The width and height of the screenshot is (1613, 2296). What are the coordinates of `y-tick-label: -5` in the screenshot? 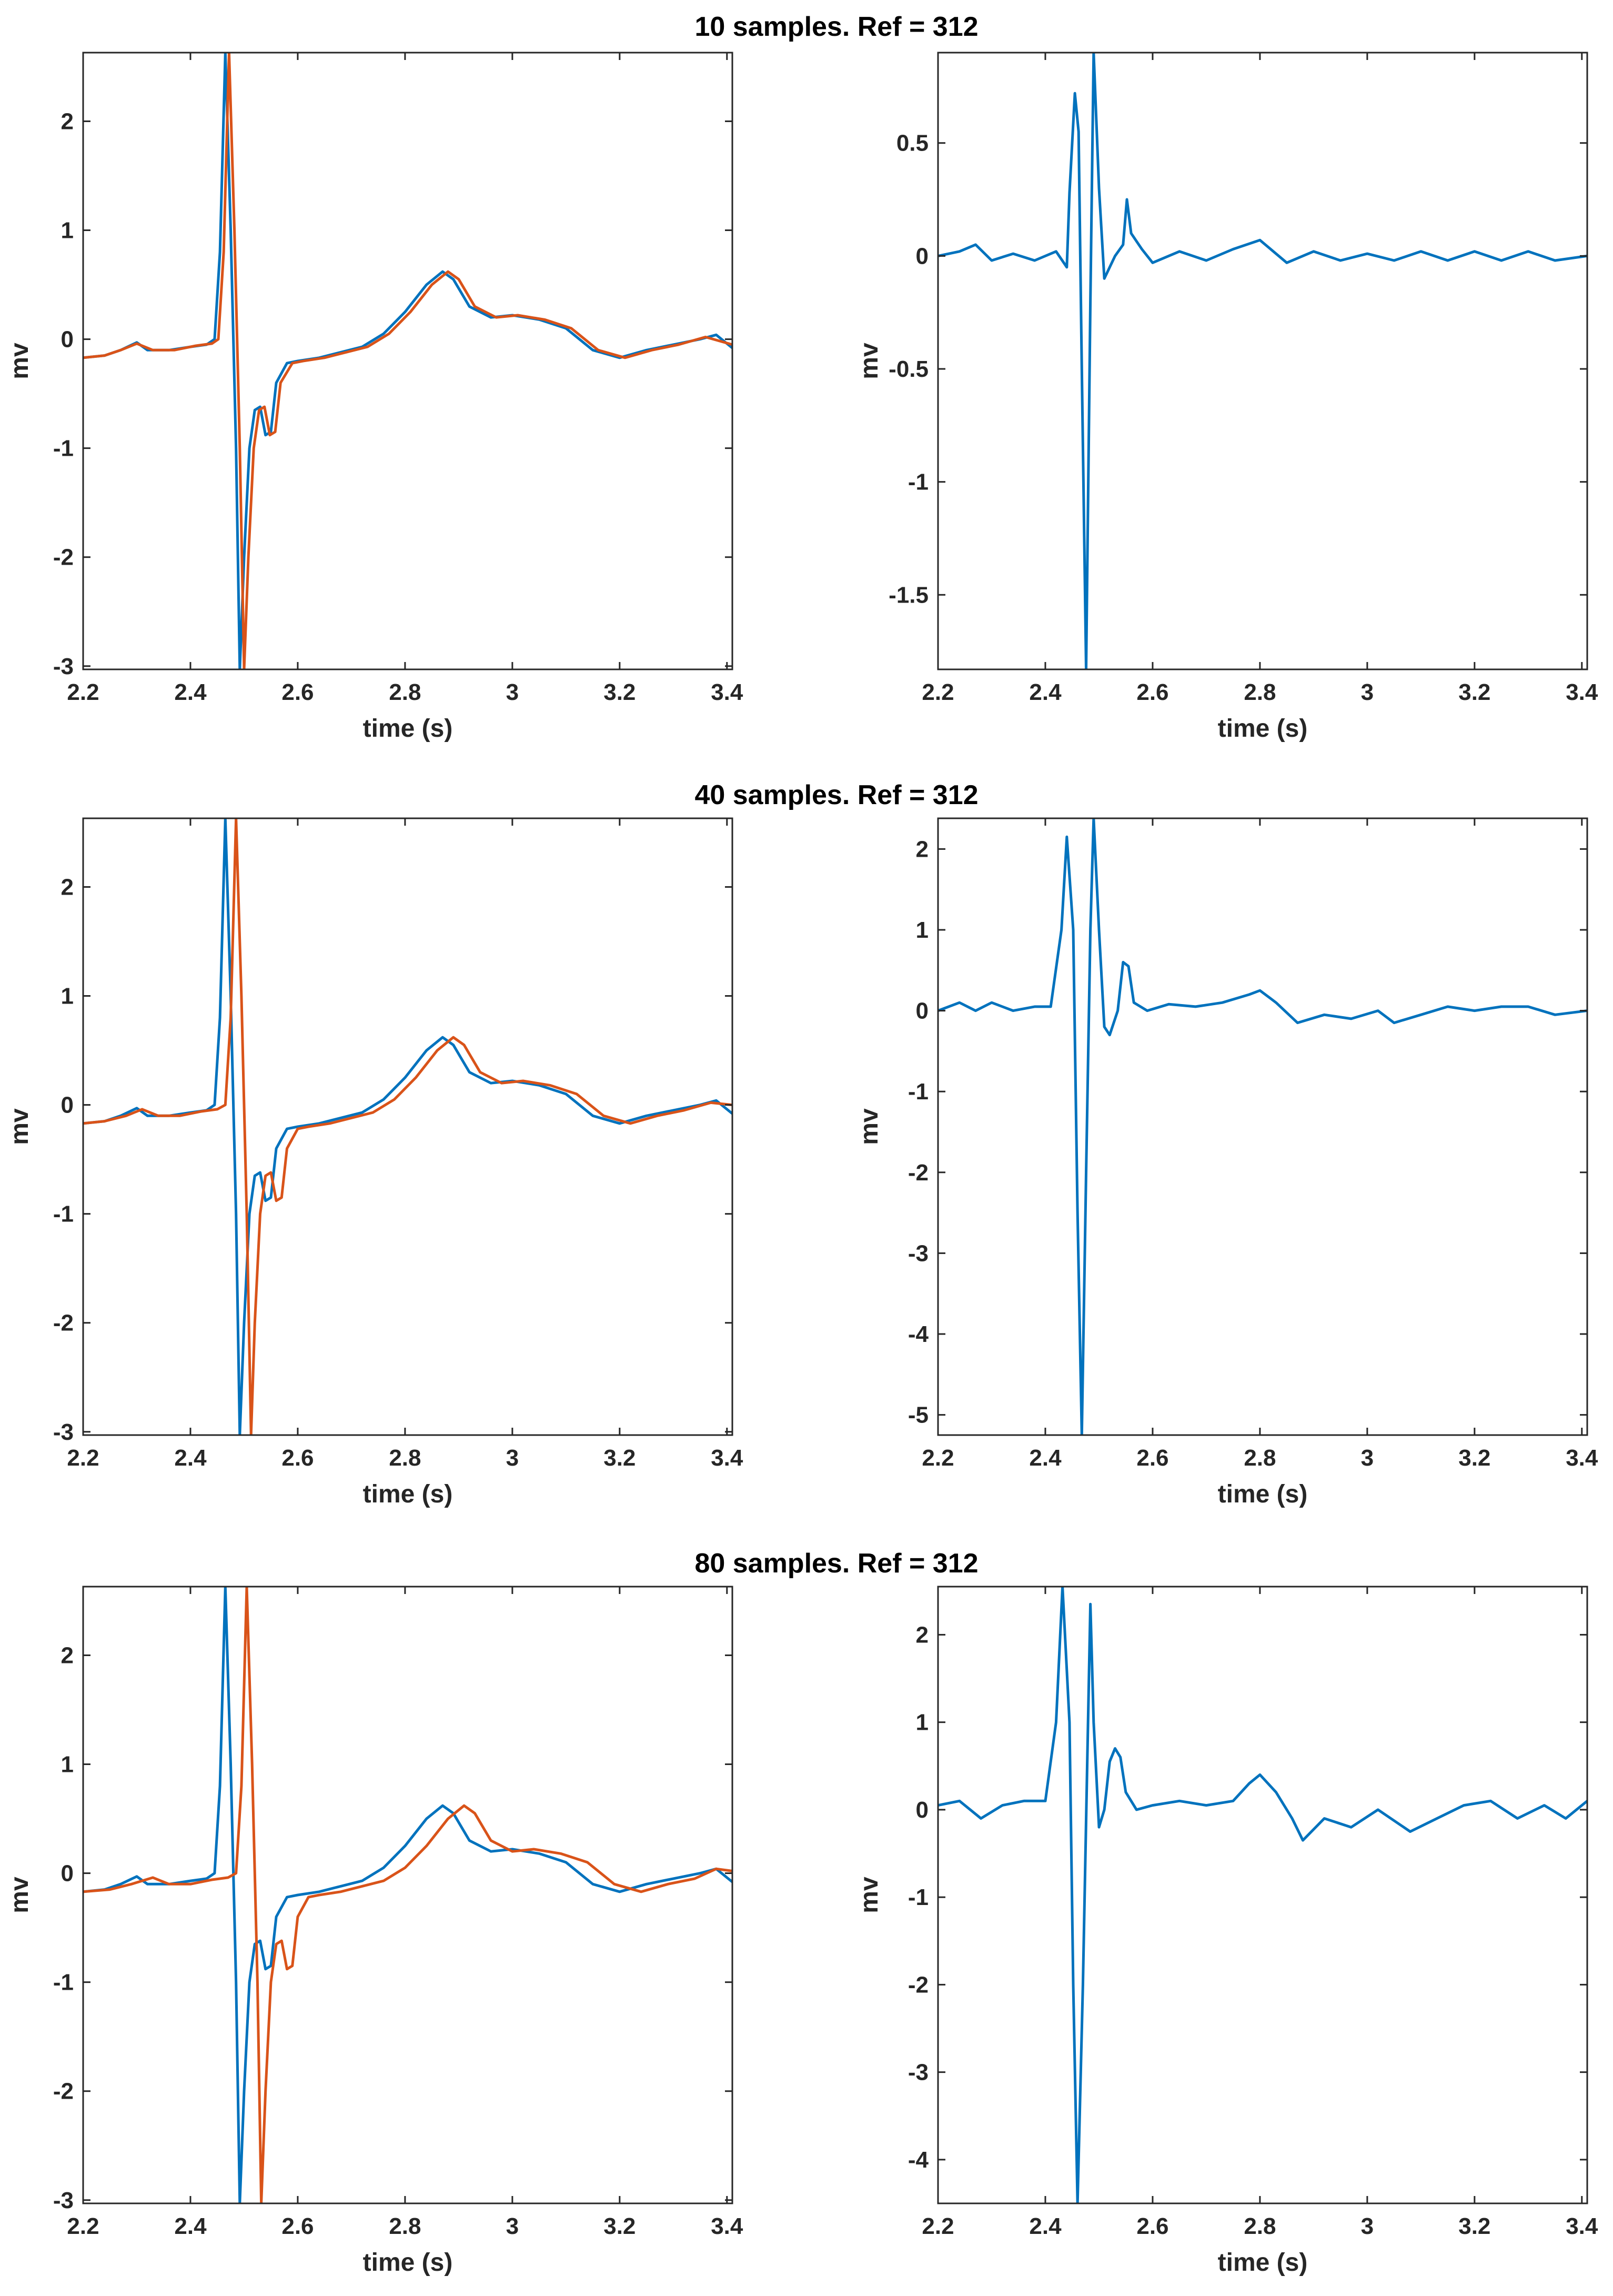 It's located at (919, 1415).